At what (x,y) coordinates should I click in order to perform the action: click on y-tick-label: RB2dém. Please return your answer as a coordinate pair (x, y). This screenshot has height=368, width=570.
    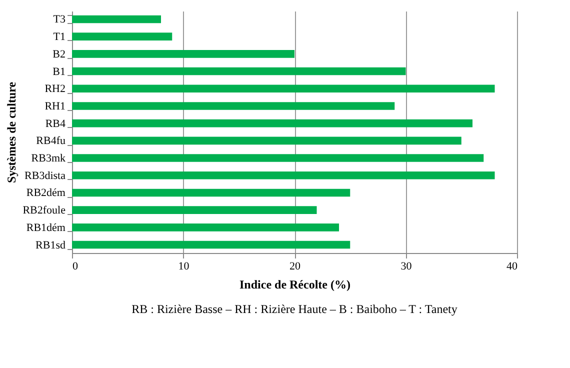
    Looking at the image, I should click on (46, 193).